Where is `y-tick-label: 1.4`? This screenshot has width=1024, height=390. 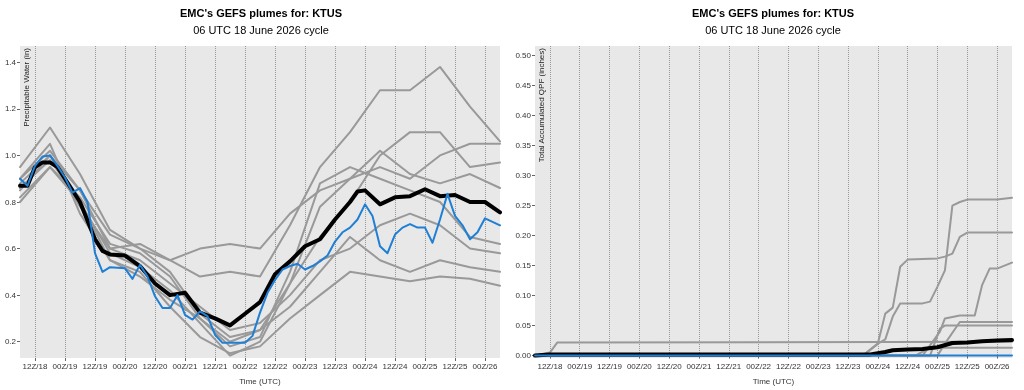
y-tick-label: 1.4 is located at coordinates (10, 62).